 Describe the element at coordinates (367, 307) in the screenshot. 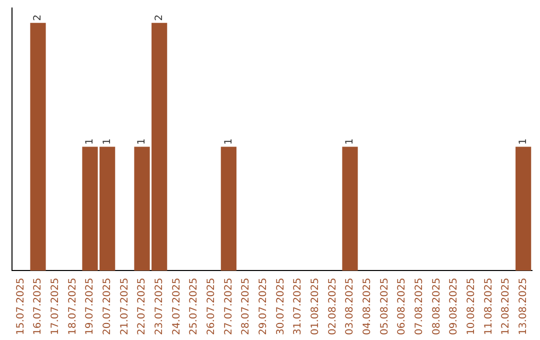

I see `x-tick-label: 04.08.2025` at that location.